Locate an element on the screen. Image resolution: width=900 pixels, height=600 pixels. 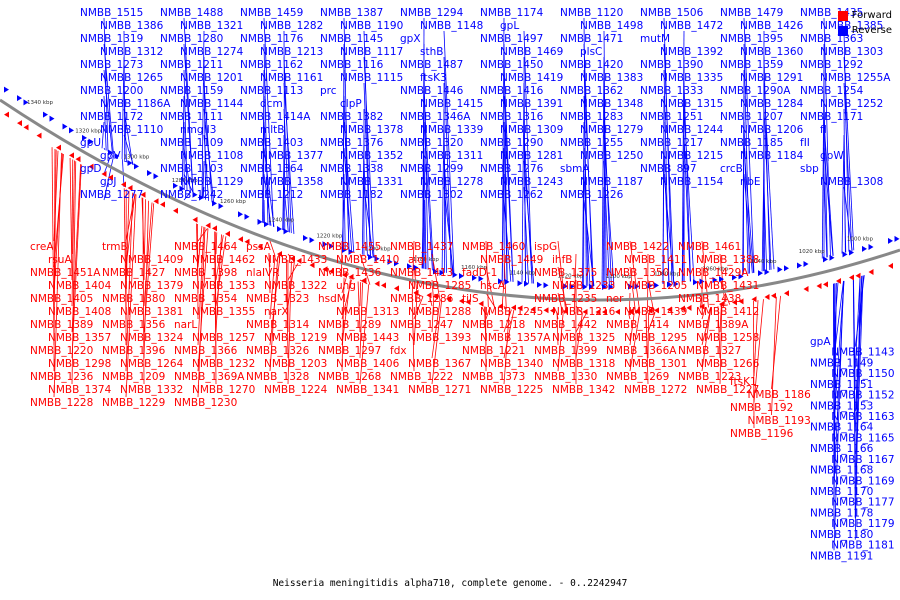
tick-label: 1100 kbp is located at coordinates (619, 277).